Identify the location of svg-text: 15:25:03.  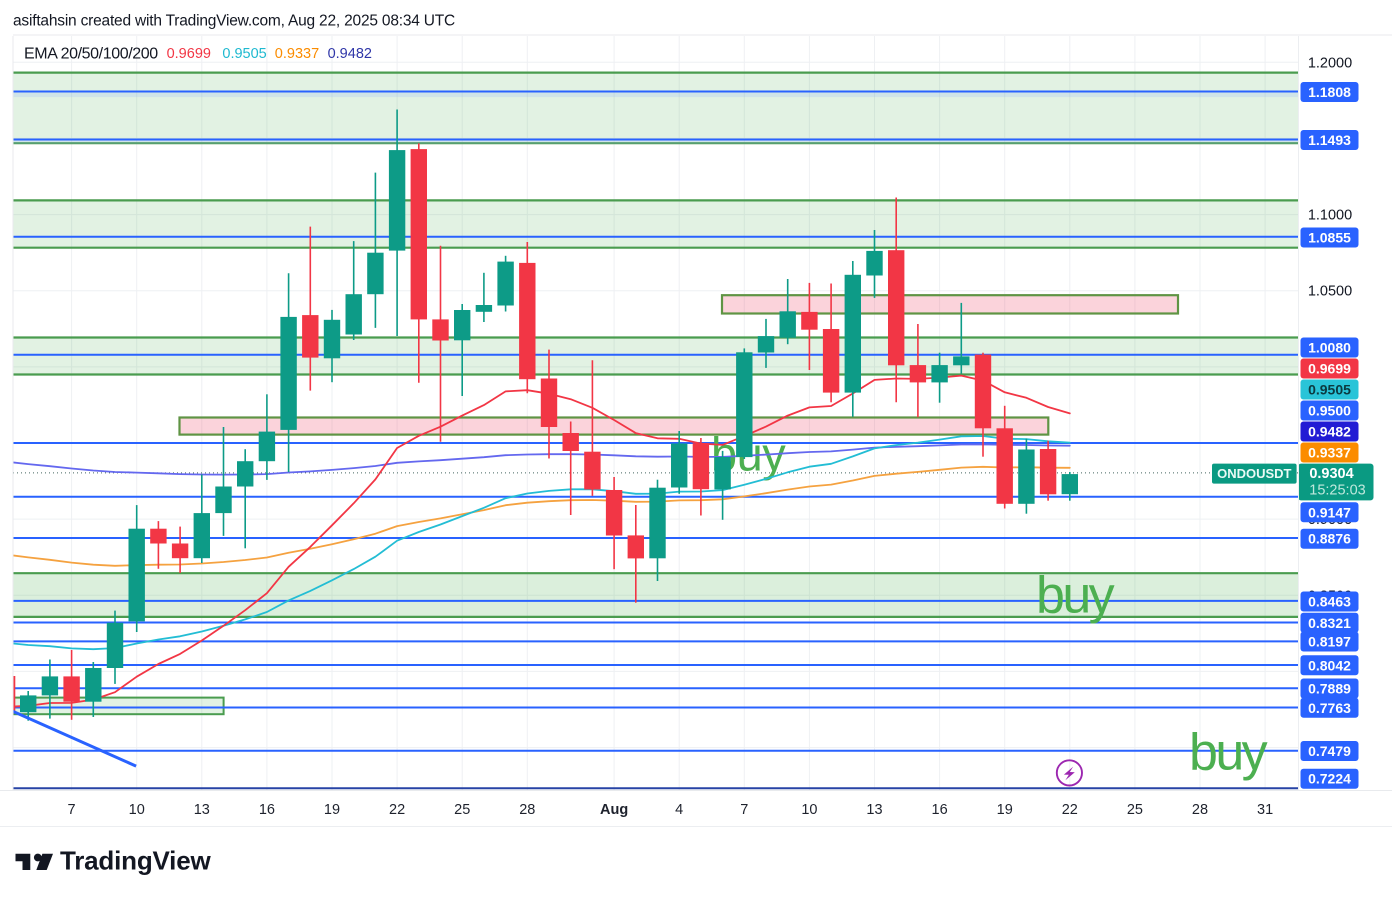
(1337, 491).